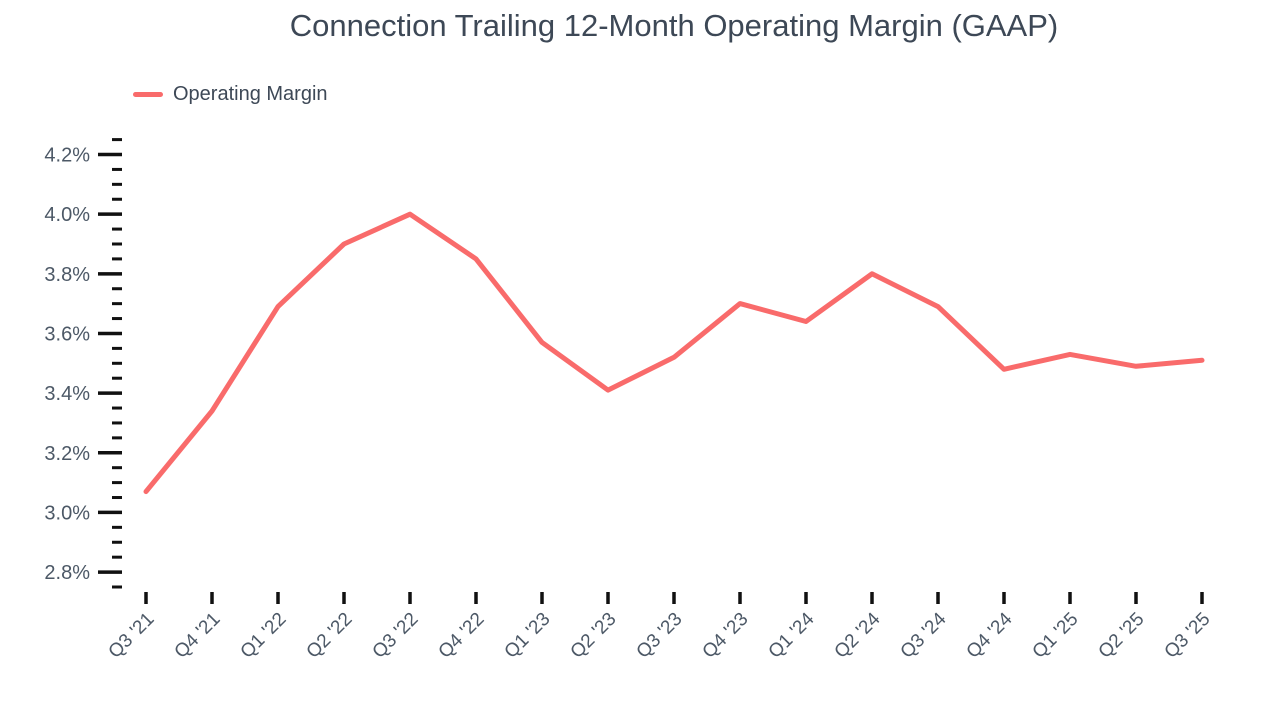  Describe the element at coordinates (1122, 636) in the screenshot. I see `x-axis-tick-label: Q2 '25` at that location.